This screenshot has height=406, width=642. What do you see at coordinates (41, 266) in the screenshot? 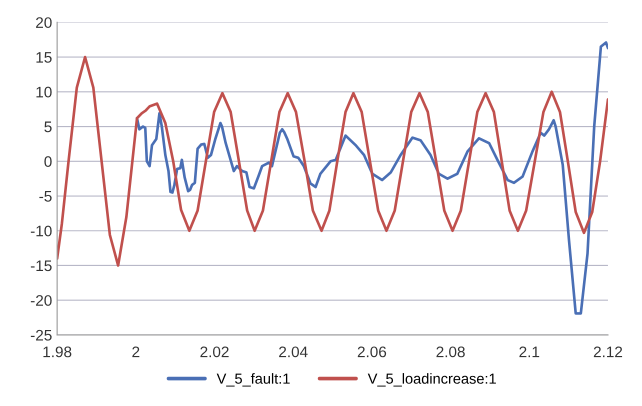
I see `y-tick-label: -15` at bounding box center [41, 266].